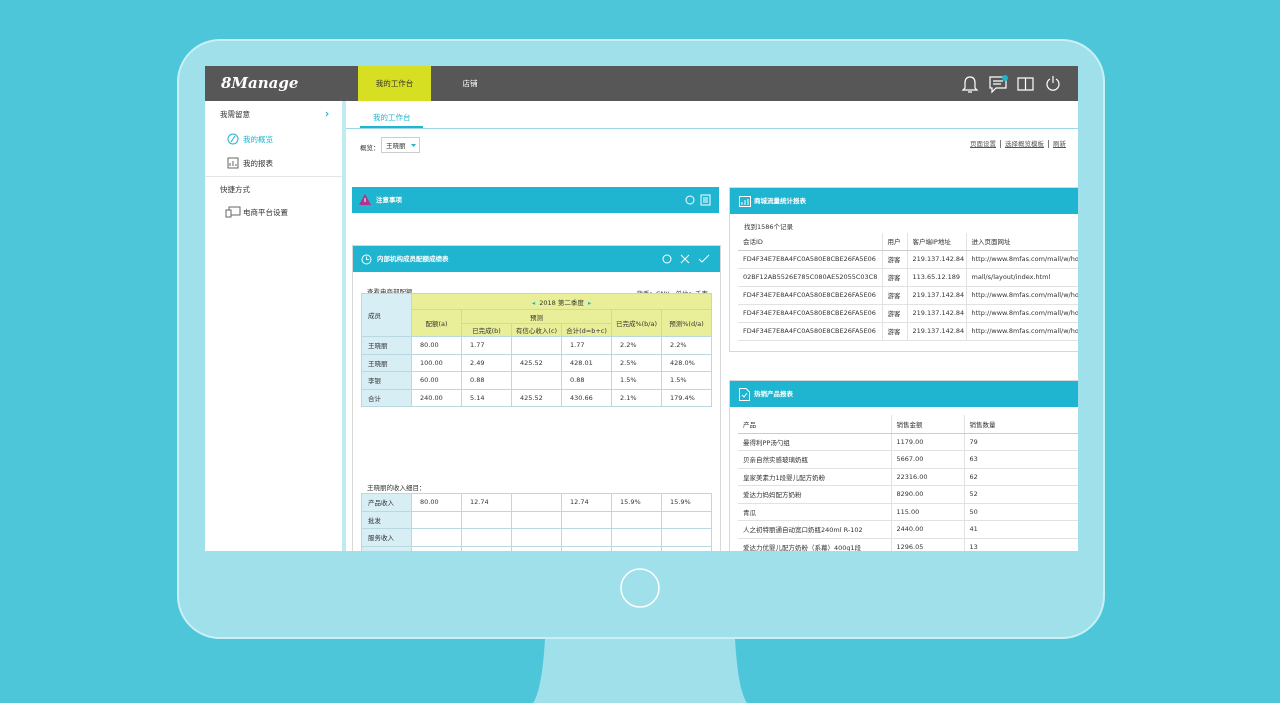  I want to click on table-cell: 428.01, so click(586, 362).